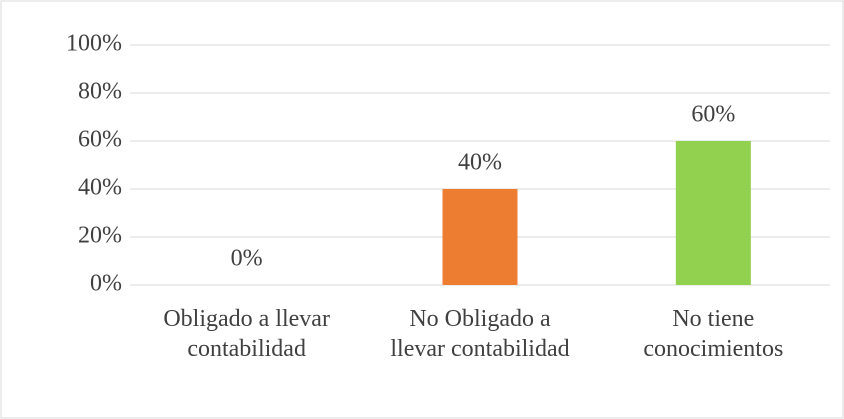  I want to click on data-label: 40%, so click(480, 163).